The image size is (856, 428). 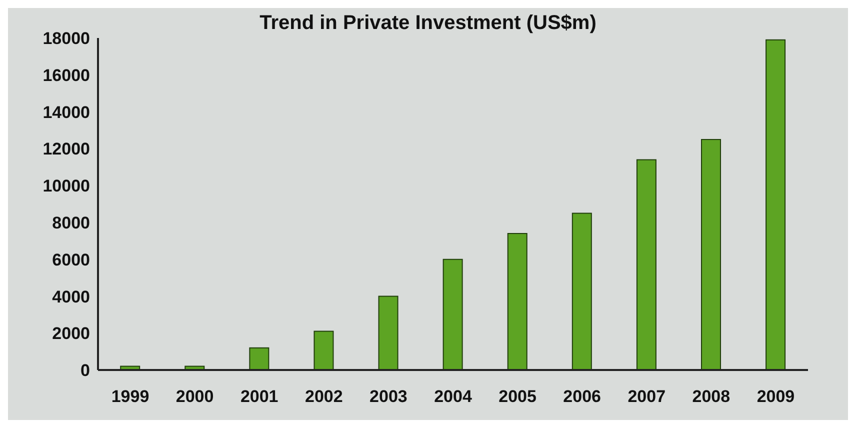 What do you see at coordinates (71, 260) in the screenshot?
I see `y-tick-label: 6000` at bounding box center [71, 260].